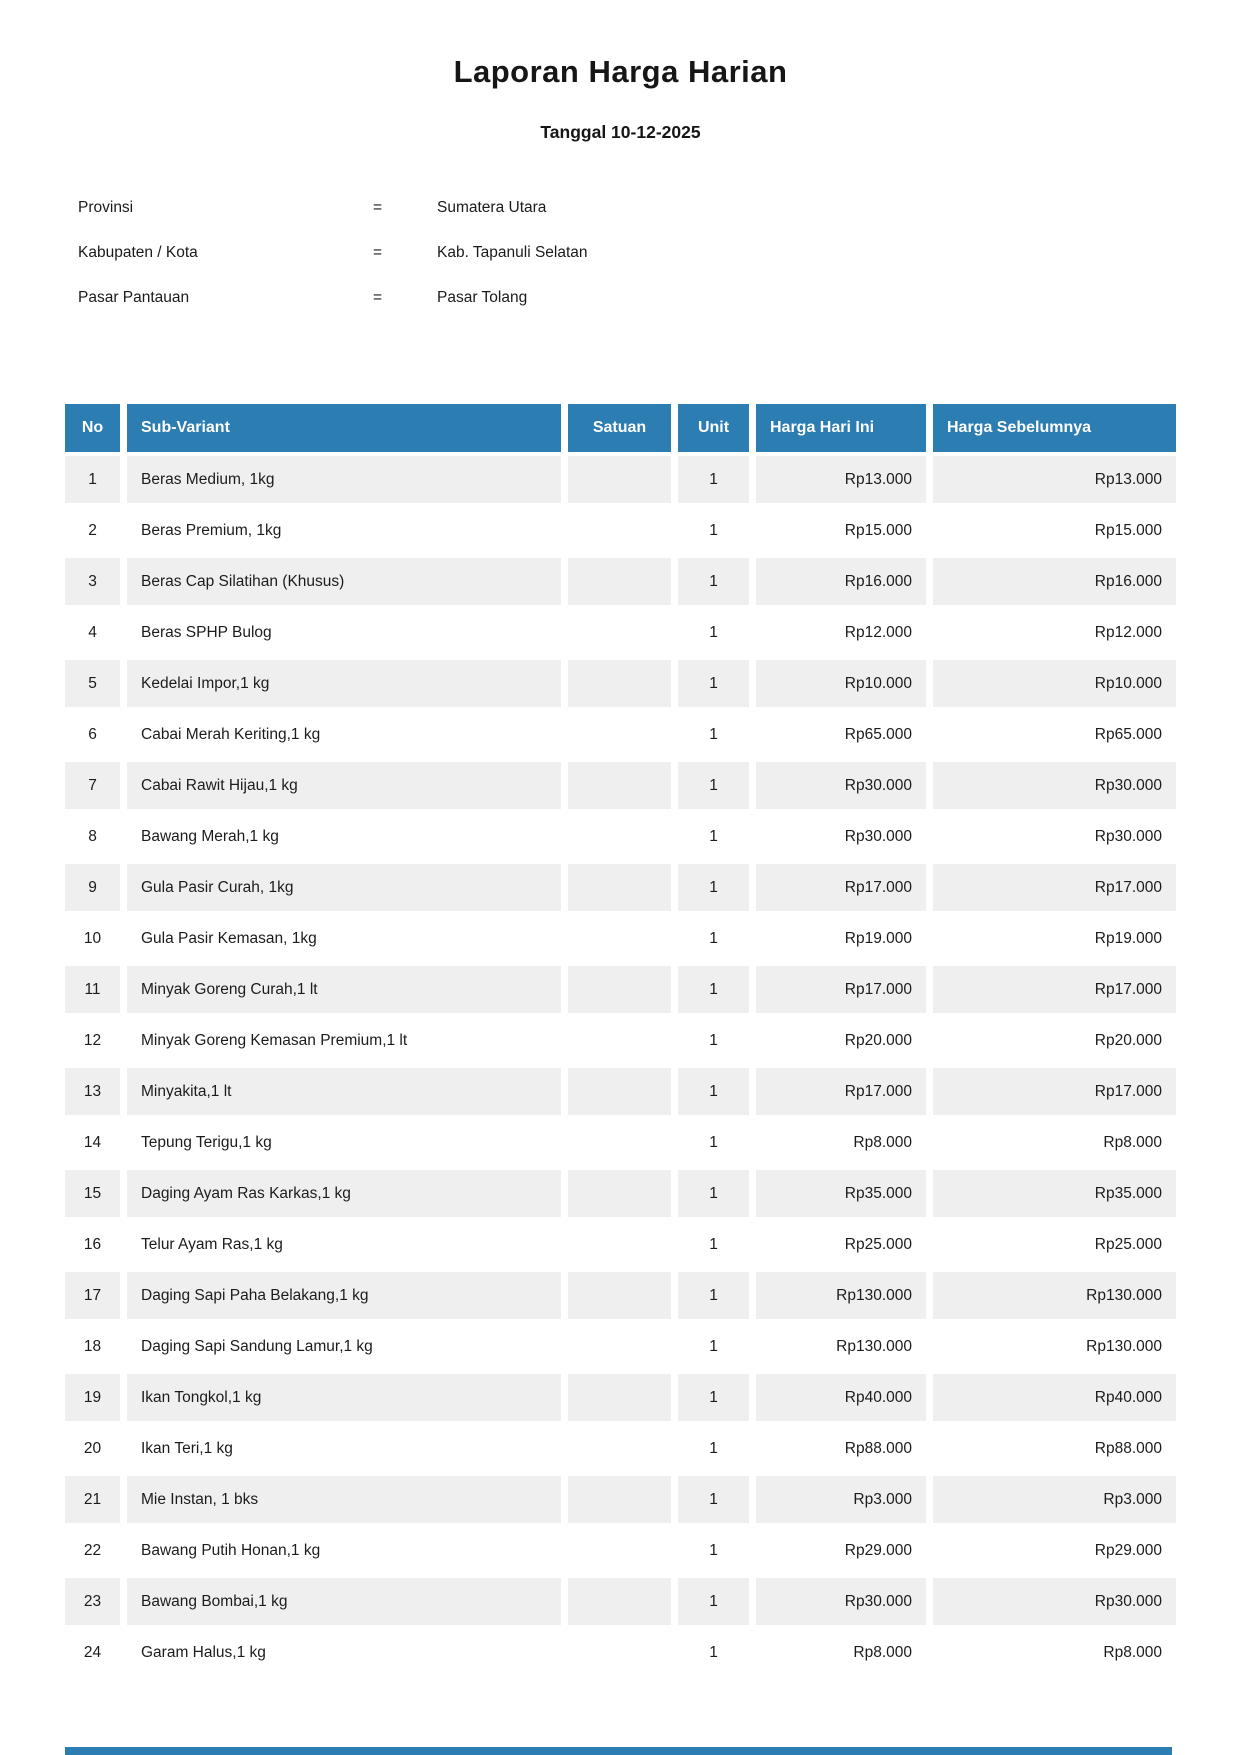  What do you see at coordinates (1054, 1142) in the screenshot?
I see `cell-harga-sebelumnya: Rp8.000` at bounding box center [1054, 1142].